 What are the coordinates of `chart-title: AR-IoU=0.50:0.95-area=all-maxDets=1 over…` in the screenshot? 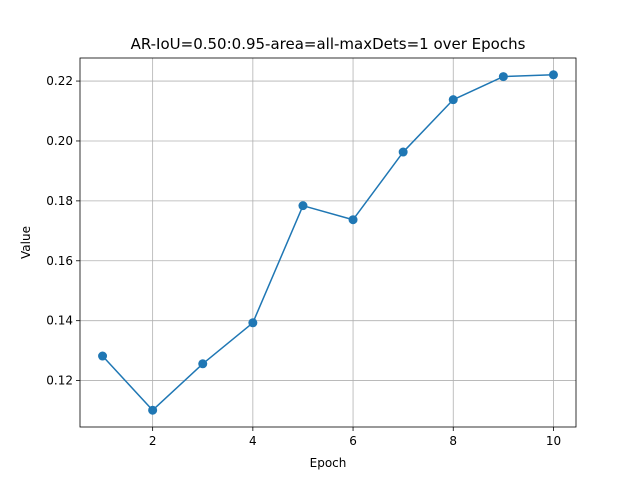 It's located at (328, 44).